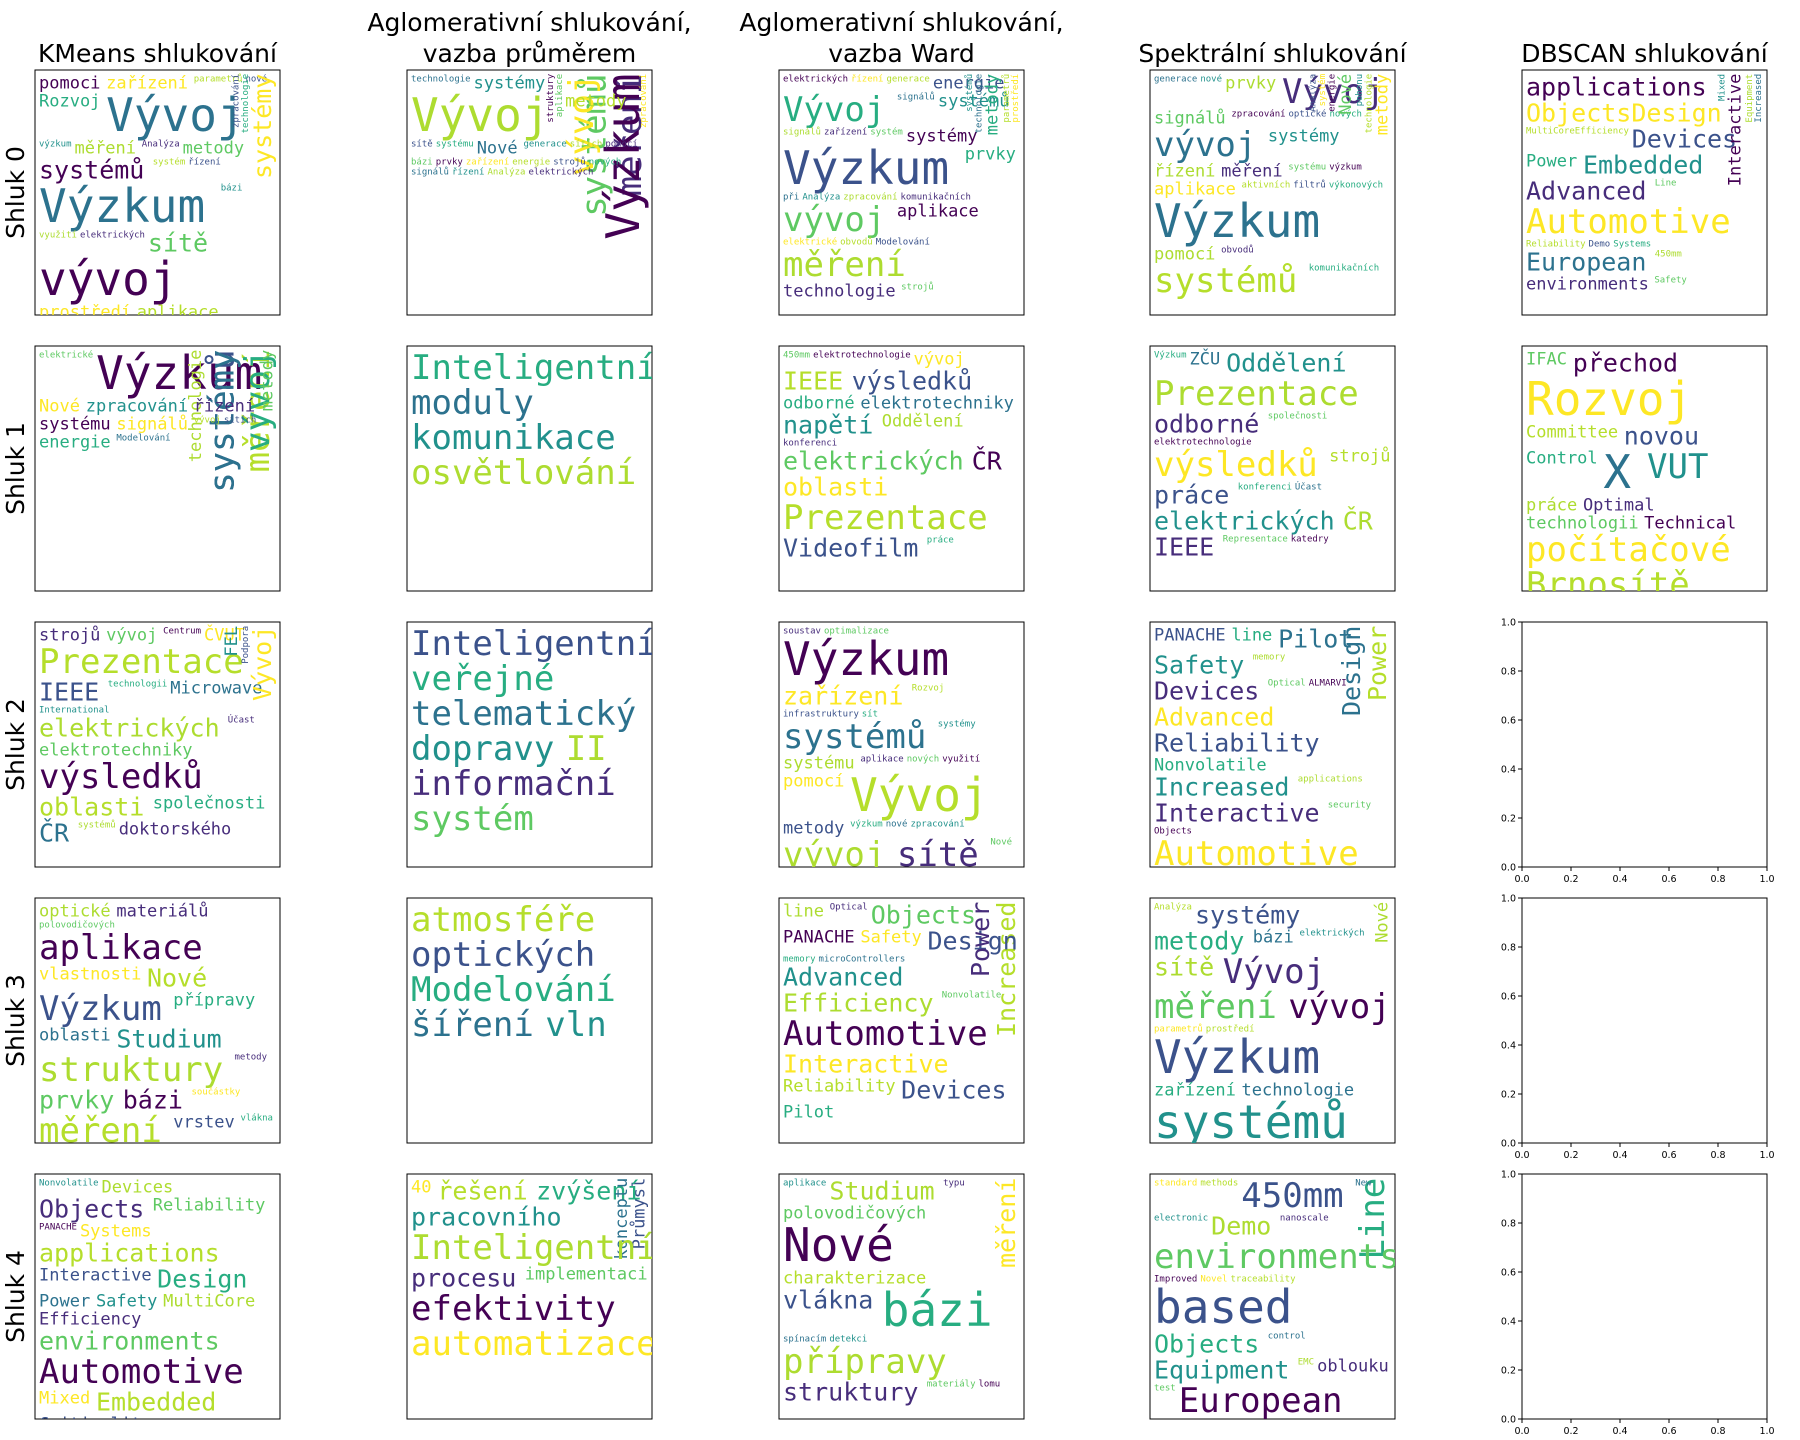 This screenshot has width=1800, height=1440. What do you see at coordinates (1244, 520) in the screenshot?
I see `wordcloud-word: elektrických` at bounding box center [1244, 520].